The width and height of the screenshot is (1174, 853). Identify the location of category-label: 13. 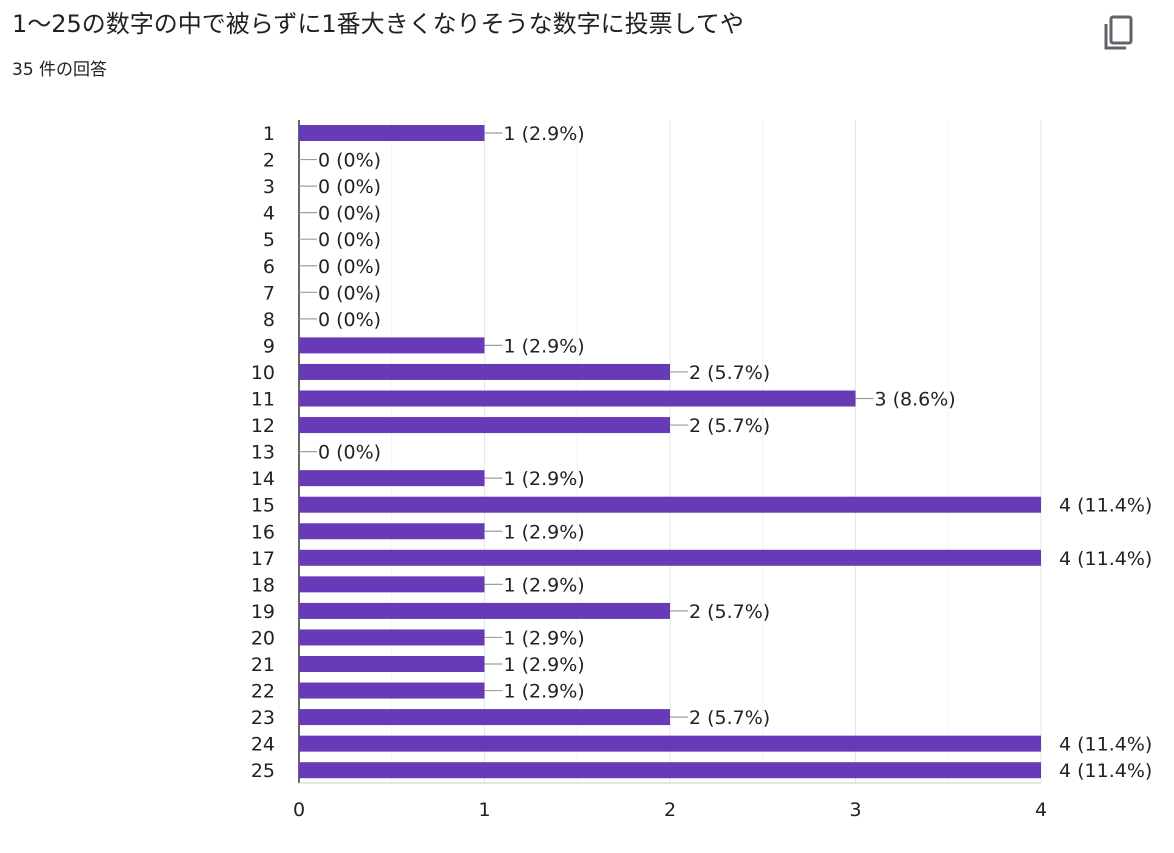
(263, 453).